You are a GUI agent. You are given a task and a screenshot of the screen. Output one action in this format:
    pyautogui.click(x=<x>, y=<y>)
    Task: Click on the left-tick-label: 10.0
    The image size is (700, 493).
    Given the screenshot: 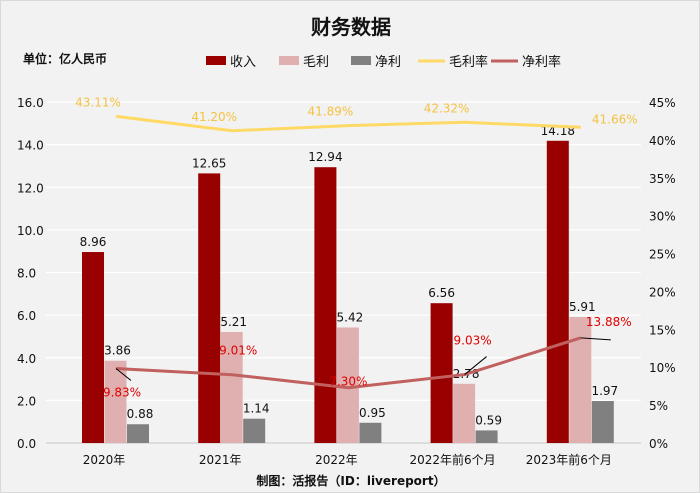 What is the action you would take?
    pyautogui.click(x=30, y=231)
    